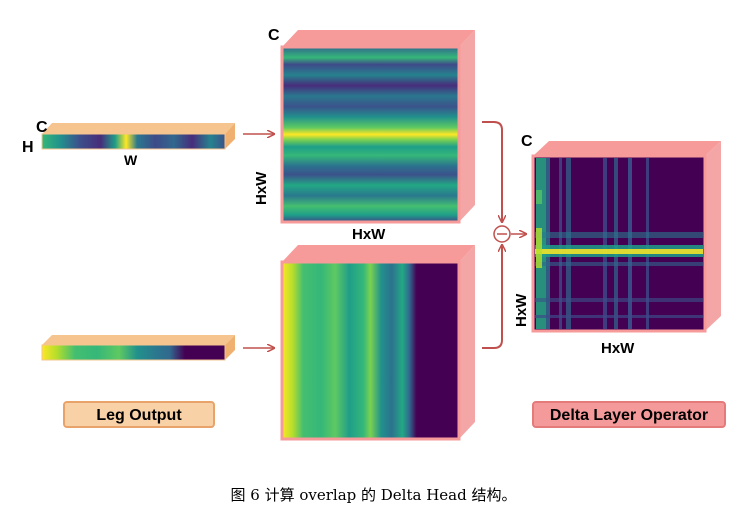 This screenshot has width=747, height=529. I want to click on operator-map-front-face, so click(619, 243).